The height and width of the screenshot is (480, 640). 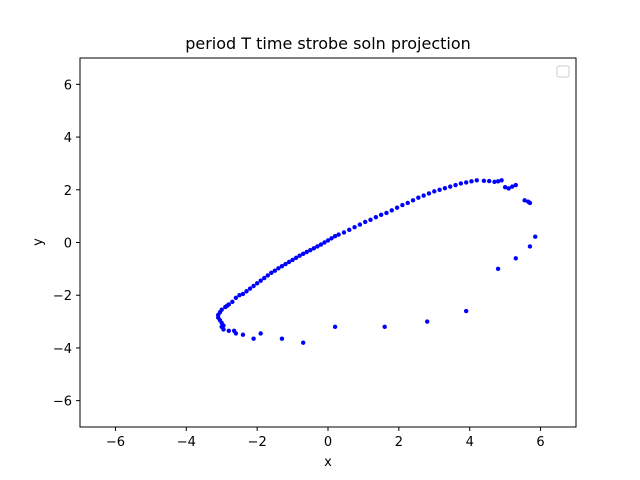 What do you see at coordinates (257, 442) in the screenshot?
I see `x-tick-label: −2` at bounding box center [257, 442].